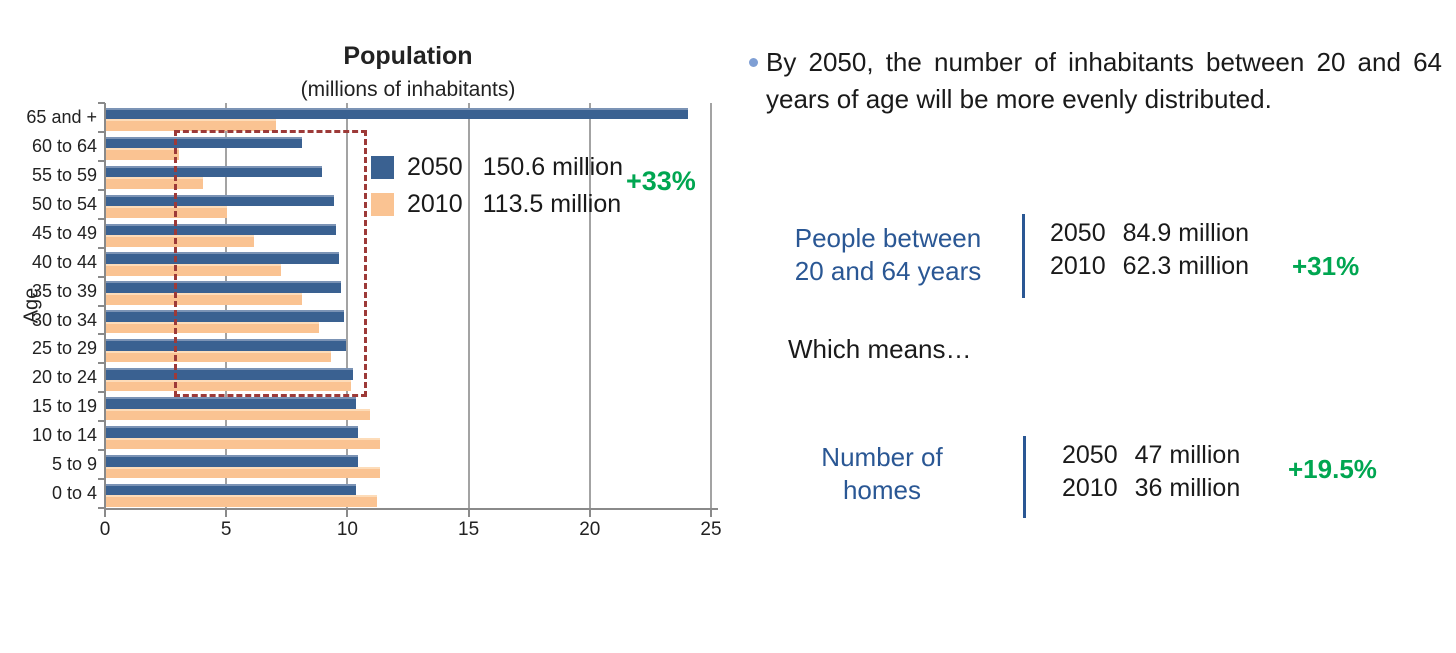  Describe the element at coordinates (411, 532) in the screenshot. I see `x-axis-tick-labels: 0 5 10 15 20 25` at that location.